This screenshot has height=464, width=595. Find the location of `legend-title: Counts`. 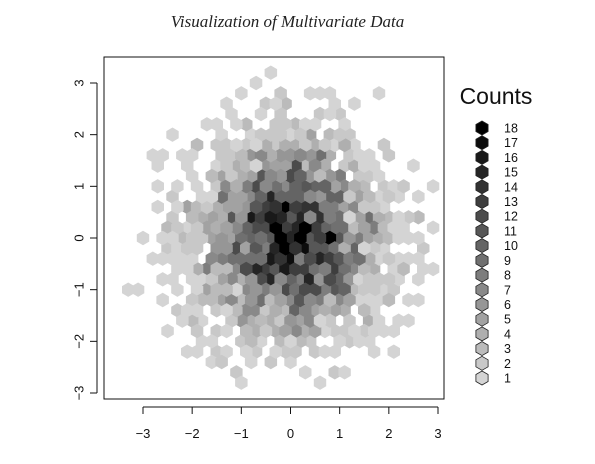

legend-title: Counts is located at coordinates (496, 96).